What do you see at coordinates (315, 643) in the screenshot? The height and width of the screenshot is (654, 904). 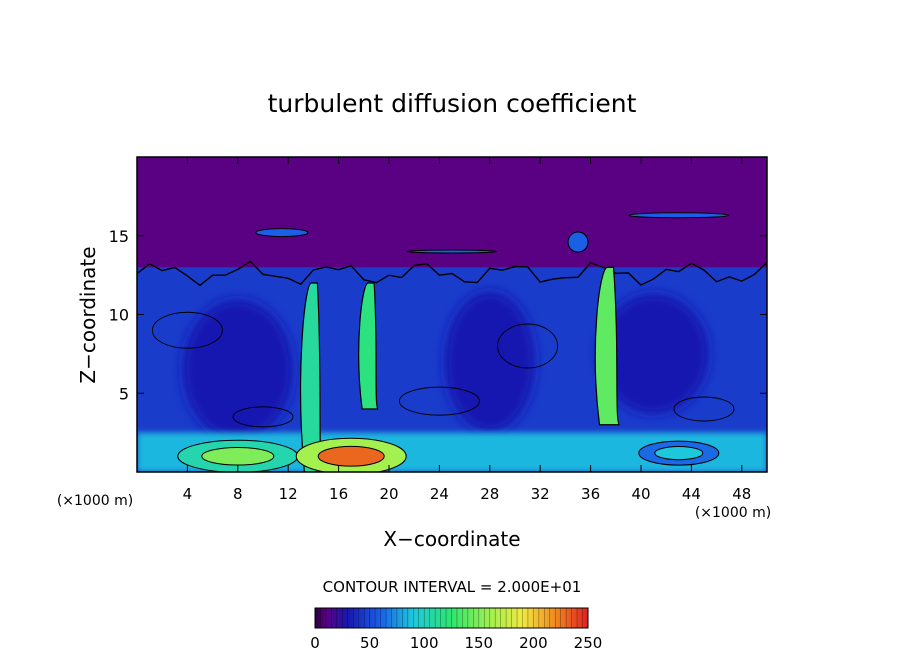 I see `colorbar-tick-label: 0` at bounding box center [315, 643].